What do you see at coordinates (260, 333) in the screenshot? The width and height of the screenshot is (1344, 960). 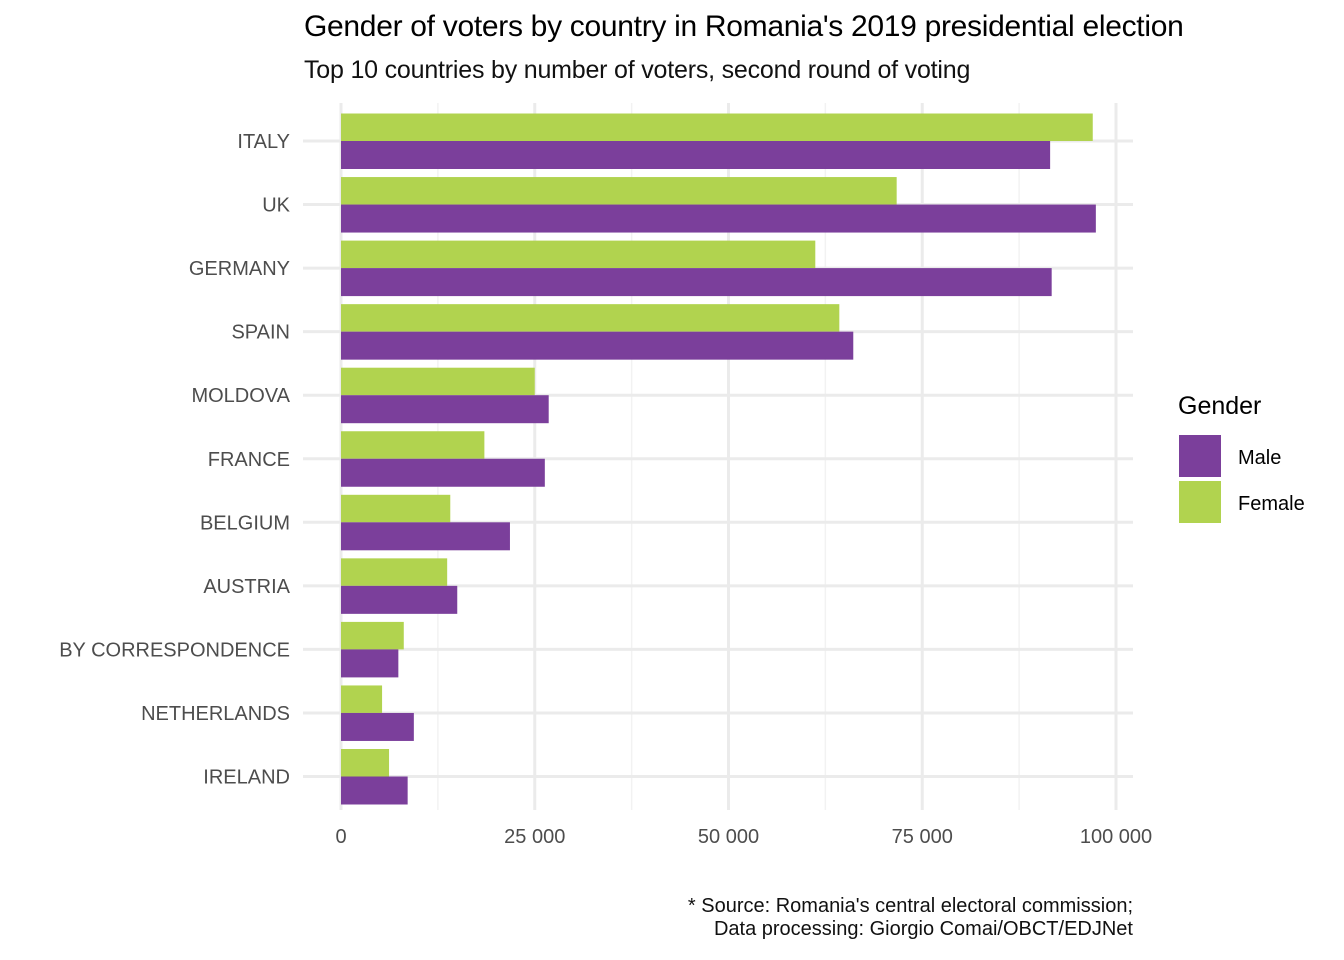 I see `y-tick-label: SPAIN` at bounding box center [260, 333].